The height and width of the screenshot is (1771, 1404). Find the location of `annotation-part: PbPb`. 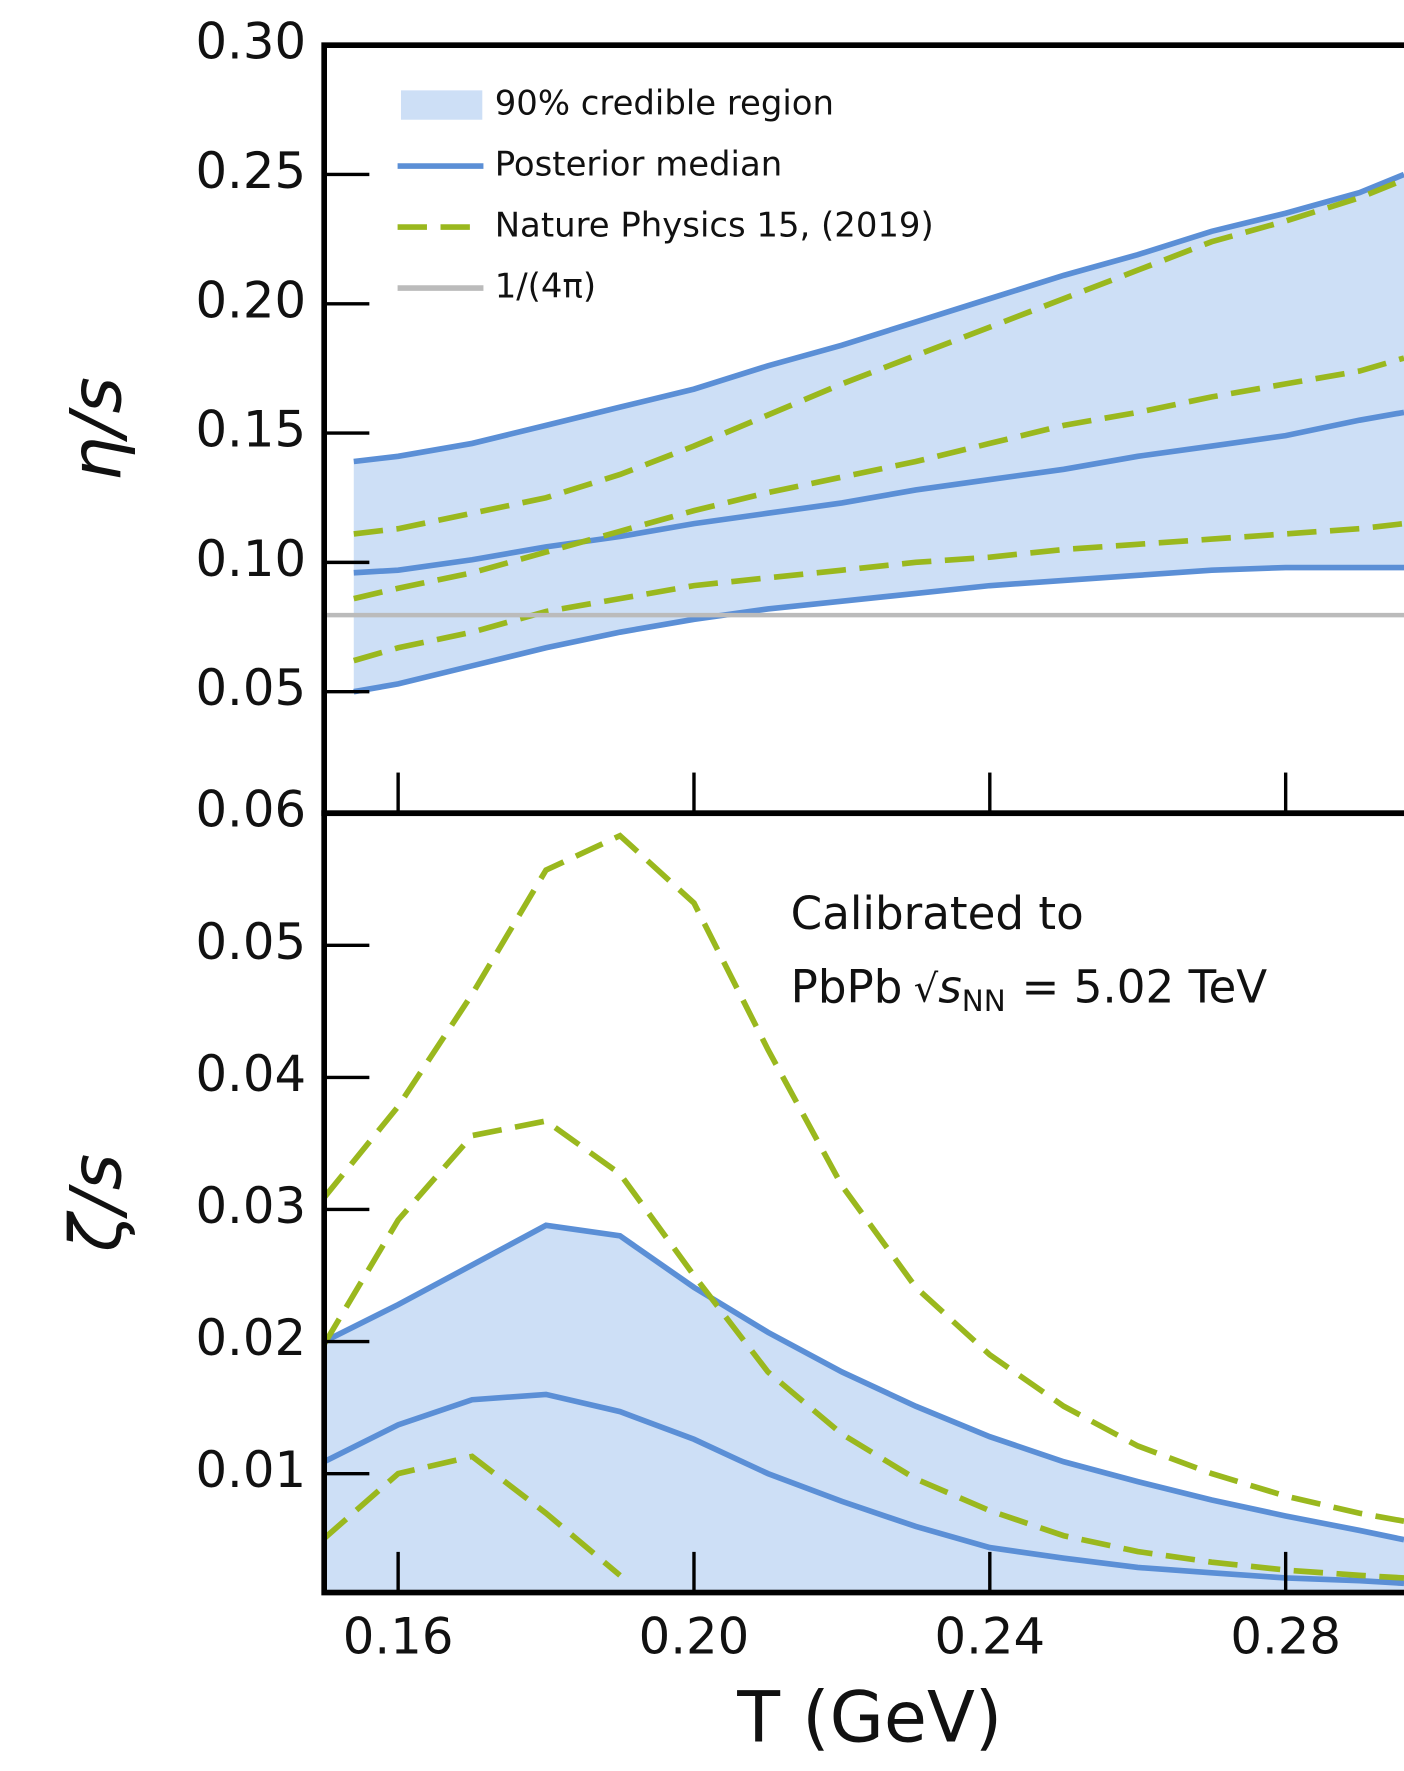

annotation-part: PbPb is located at coordinates (847, 987).